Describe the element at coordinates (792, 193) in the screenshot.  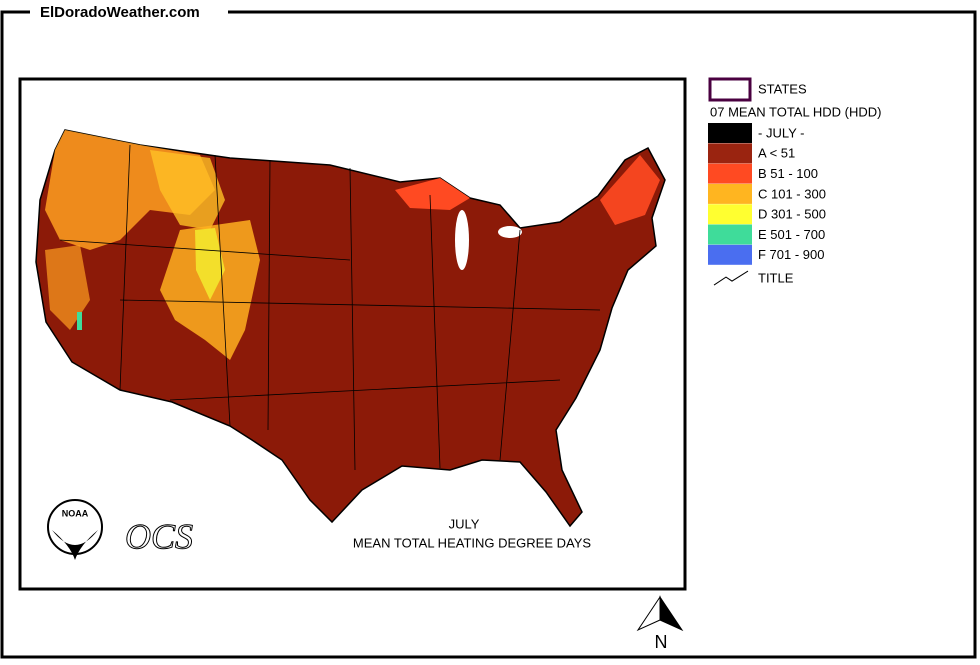
I see `legend-label: C 101 - 300` at that location.